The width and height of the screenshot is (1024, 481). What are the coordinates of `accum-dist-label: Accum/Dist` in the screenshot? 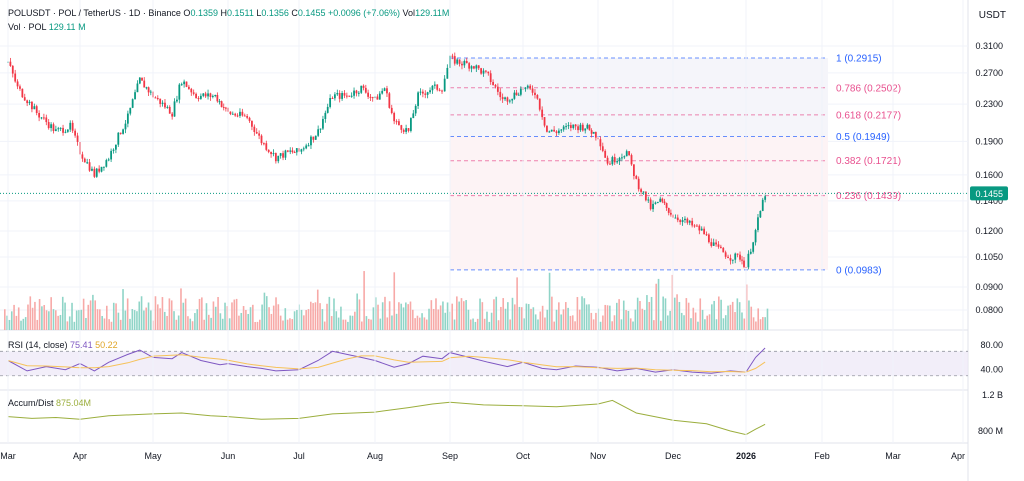 It's located at (31, 403).